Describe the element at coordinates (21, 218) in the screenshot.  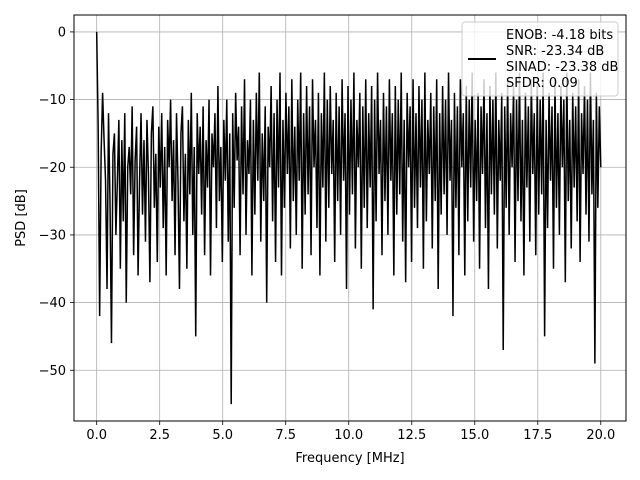
I see `y-axis-label: PSD [dB]` at that location.